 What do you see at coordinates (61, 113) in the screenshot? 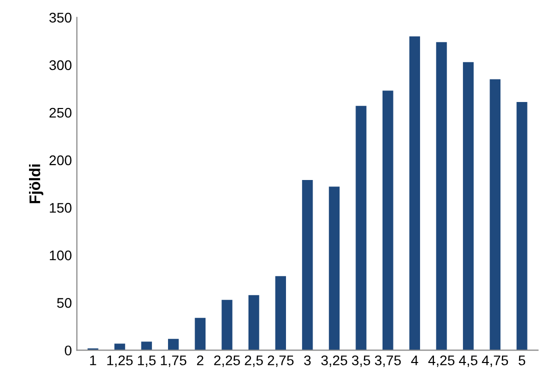
I see `y-tick-label: 250` at bounding box center [61, 113].